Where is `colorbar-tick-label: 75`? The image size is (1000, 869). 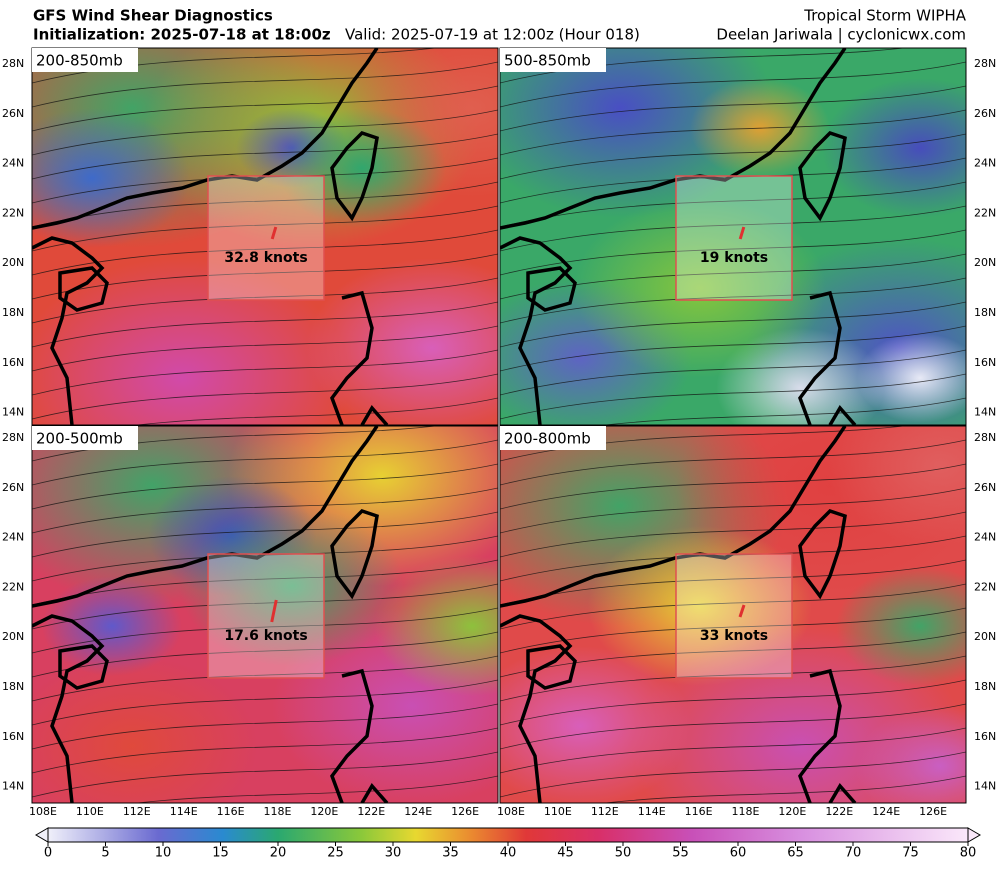
colorbar-tick-label: 75 is located at coordinates (910, 853).